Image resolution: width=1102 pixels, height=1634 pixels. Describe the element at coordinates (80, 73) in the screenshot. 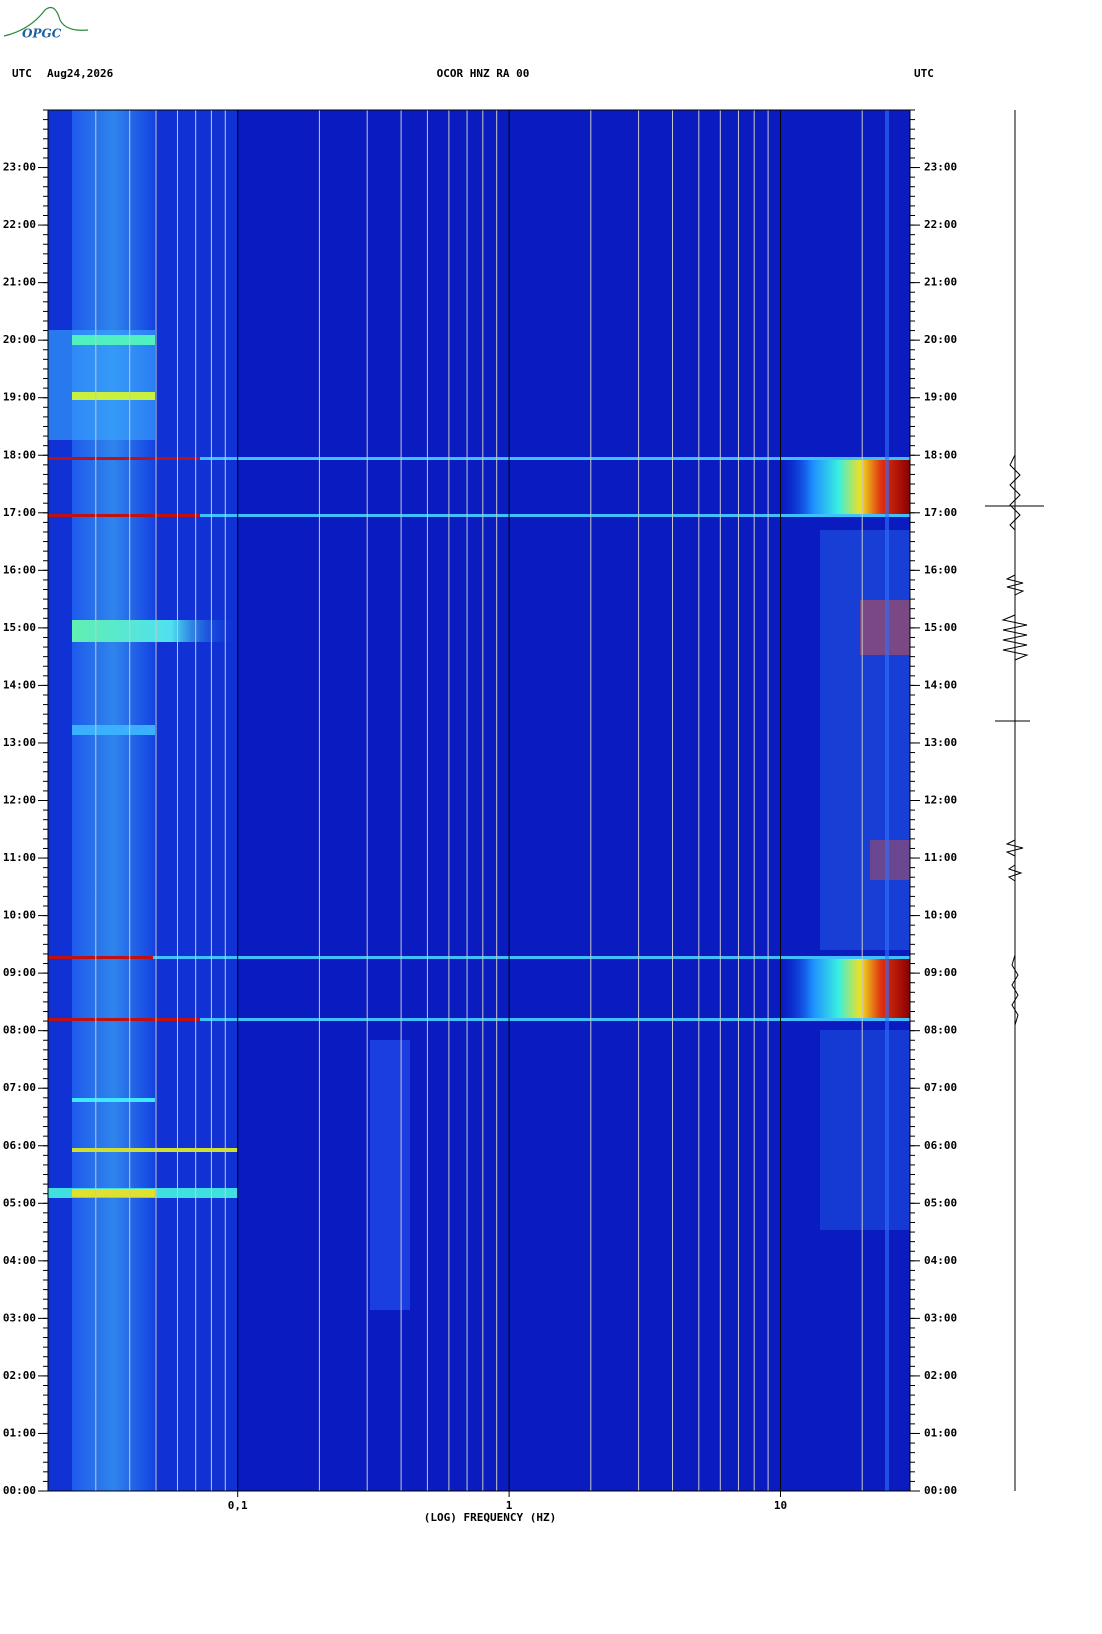

I see `date: Aug24,2026` at that location.